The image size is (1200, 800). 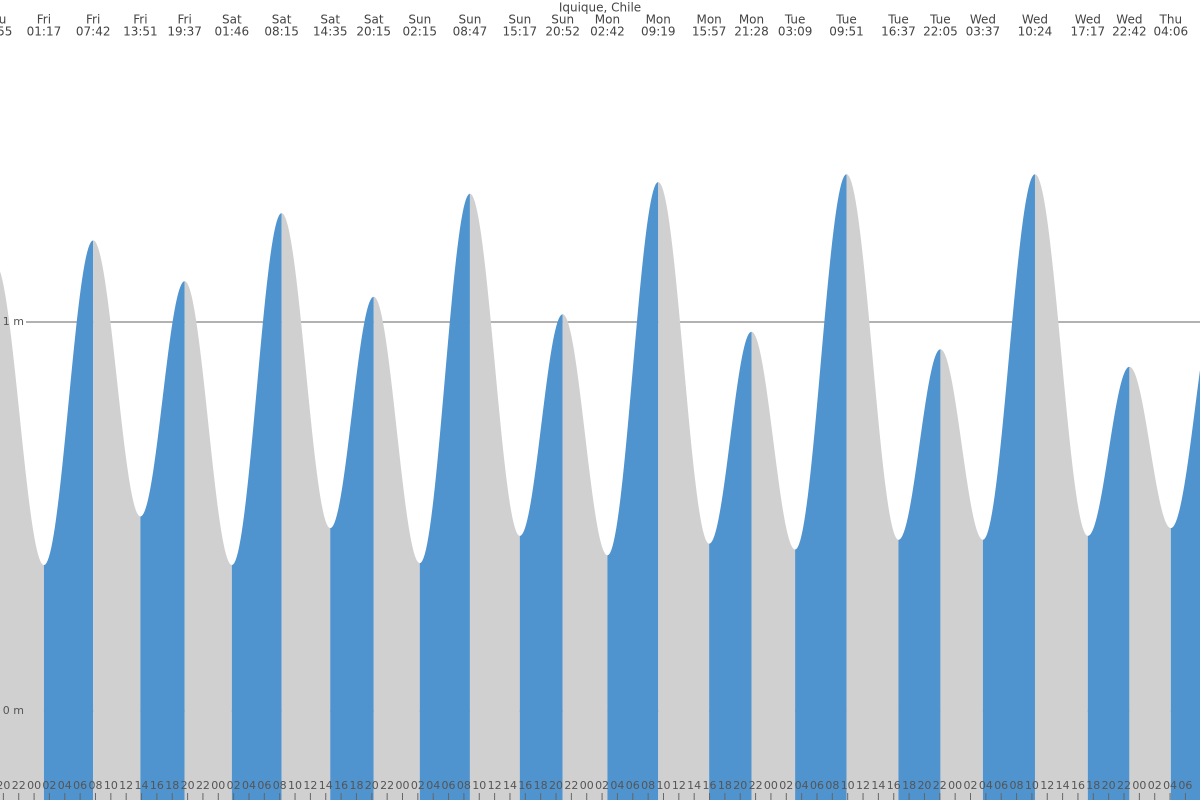 What do you see at coordinates (373, 32) in the screenshot?
I see `extreme-time: 20:15` at bounding box center [373, 32].